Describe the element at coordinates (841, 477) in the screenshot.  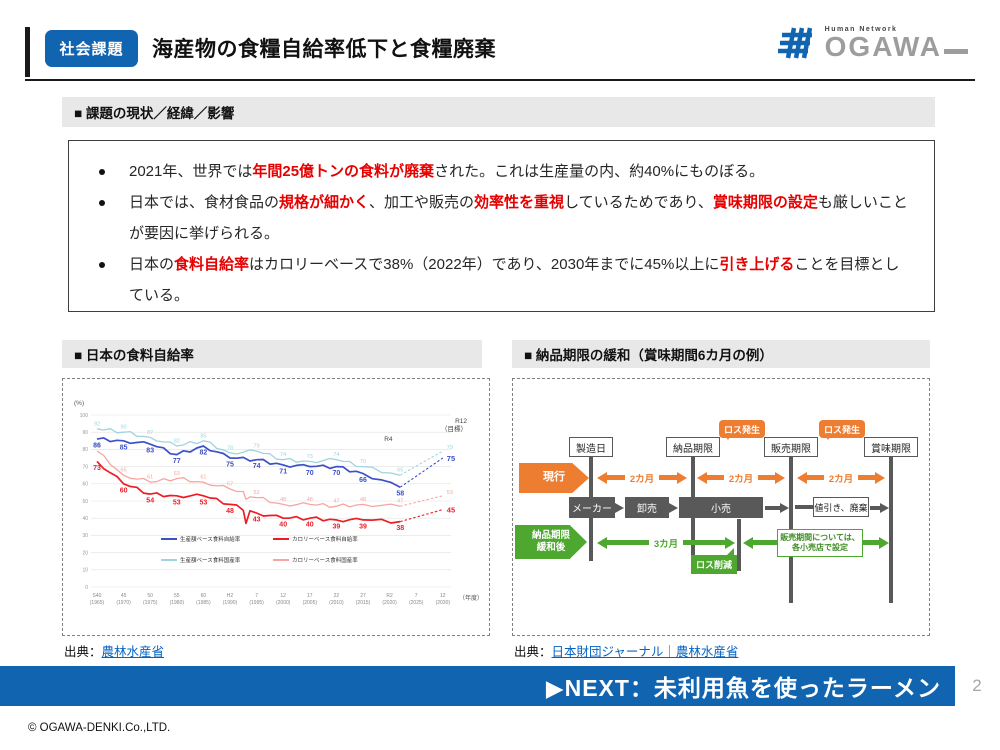
I see `span-label: 2カ月` at that location.